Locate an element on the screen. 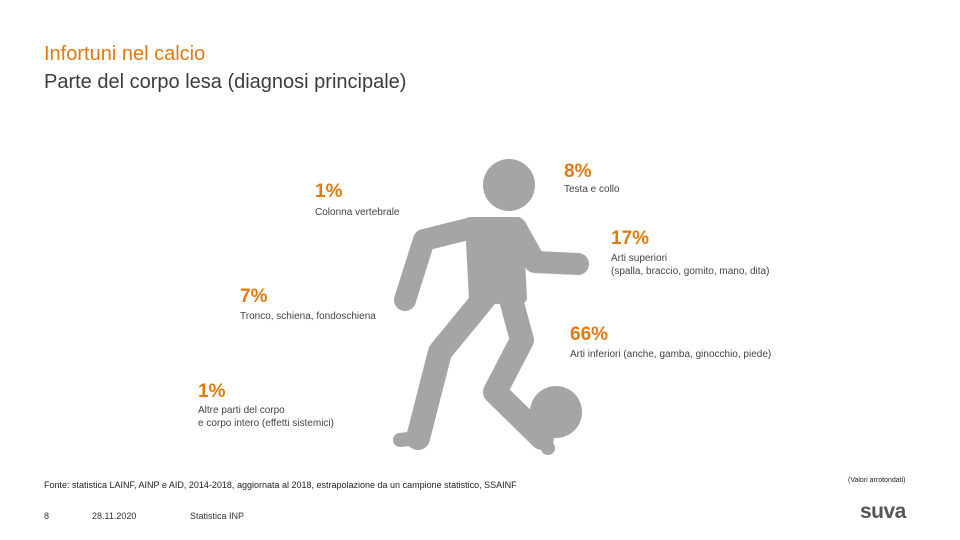 Image resolution: width=960 pixels, height=540 pixels. football-icon is located at coordinates (556, 412).